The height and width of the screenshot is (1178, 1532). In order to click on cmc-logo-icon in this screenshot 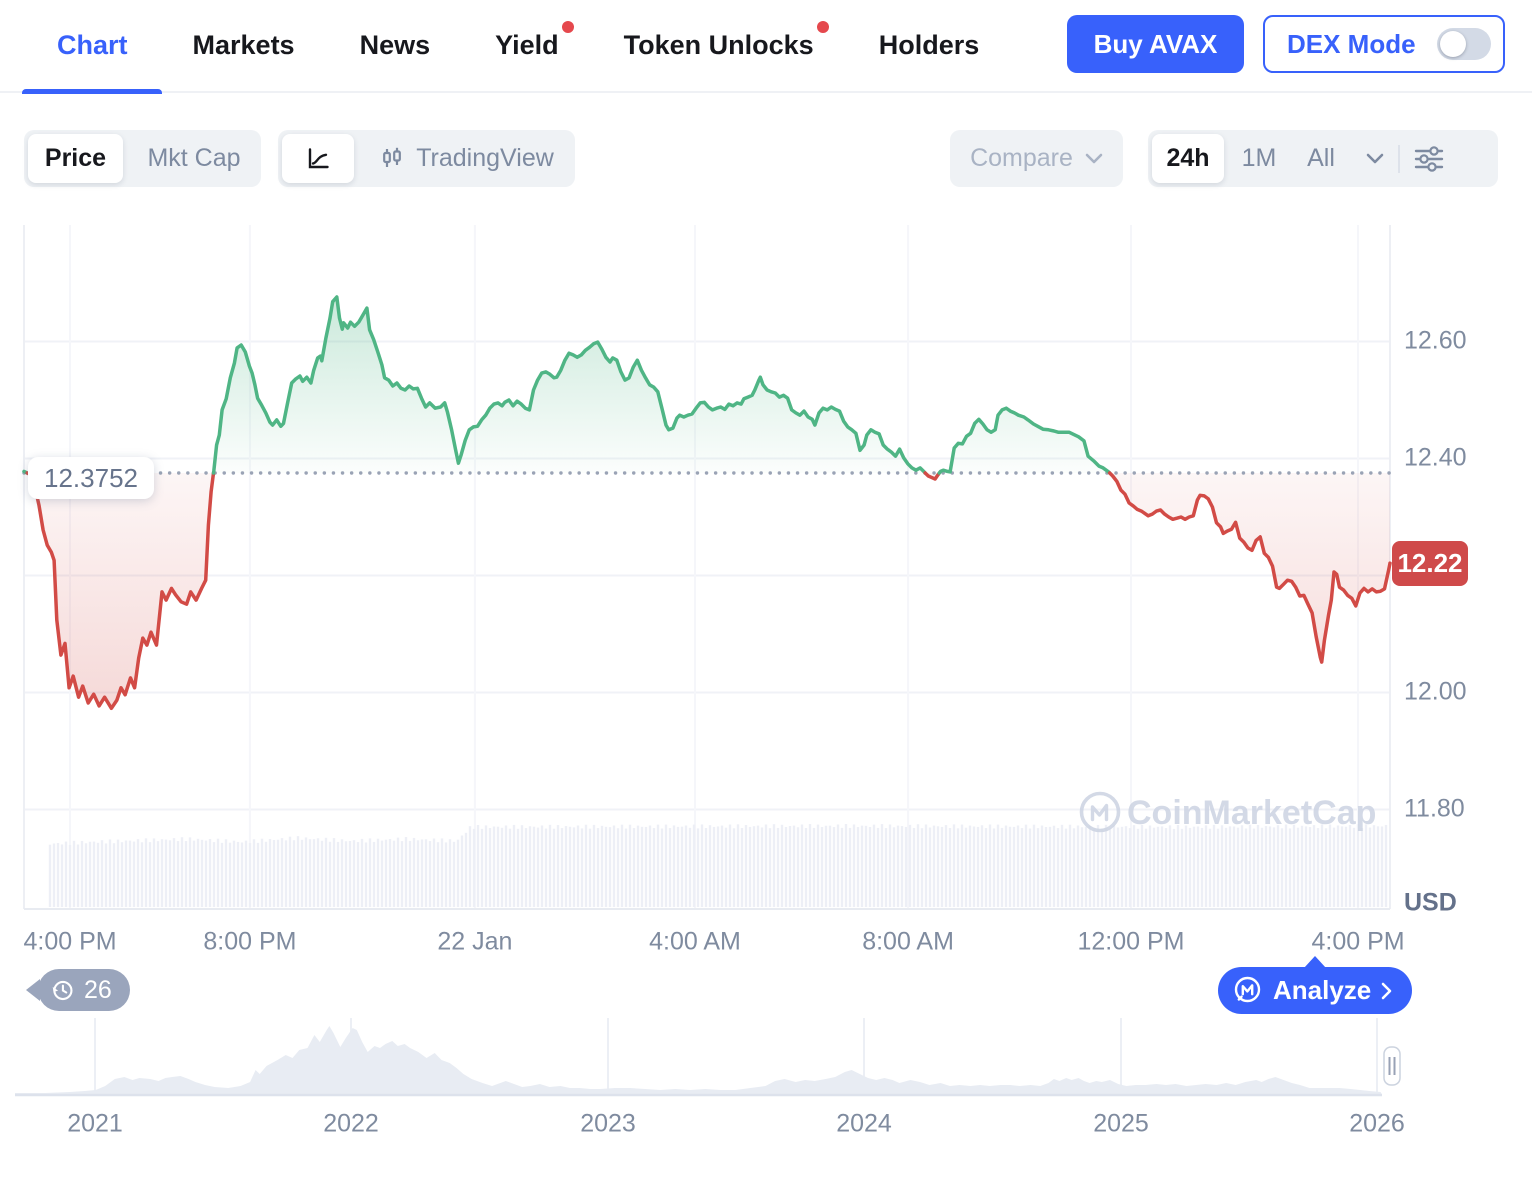, I will do `click(1247, 989)`.